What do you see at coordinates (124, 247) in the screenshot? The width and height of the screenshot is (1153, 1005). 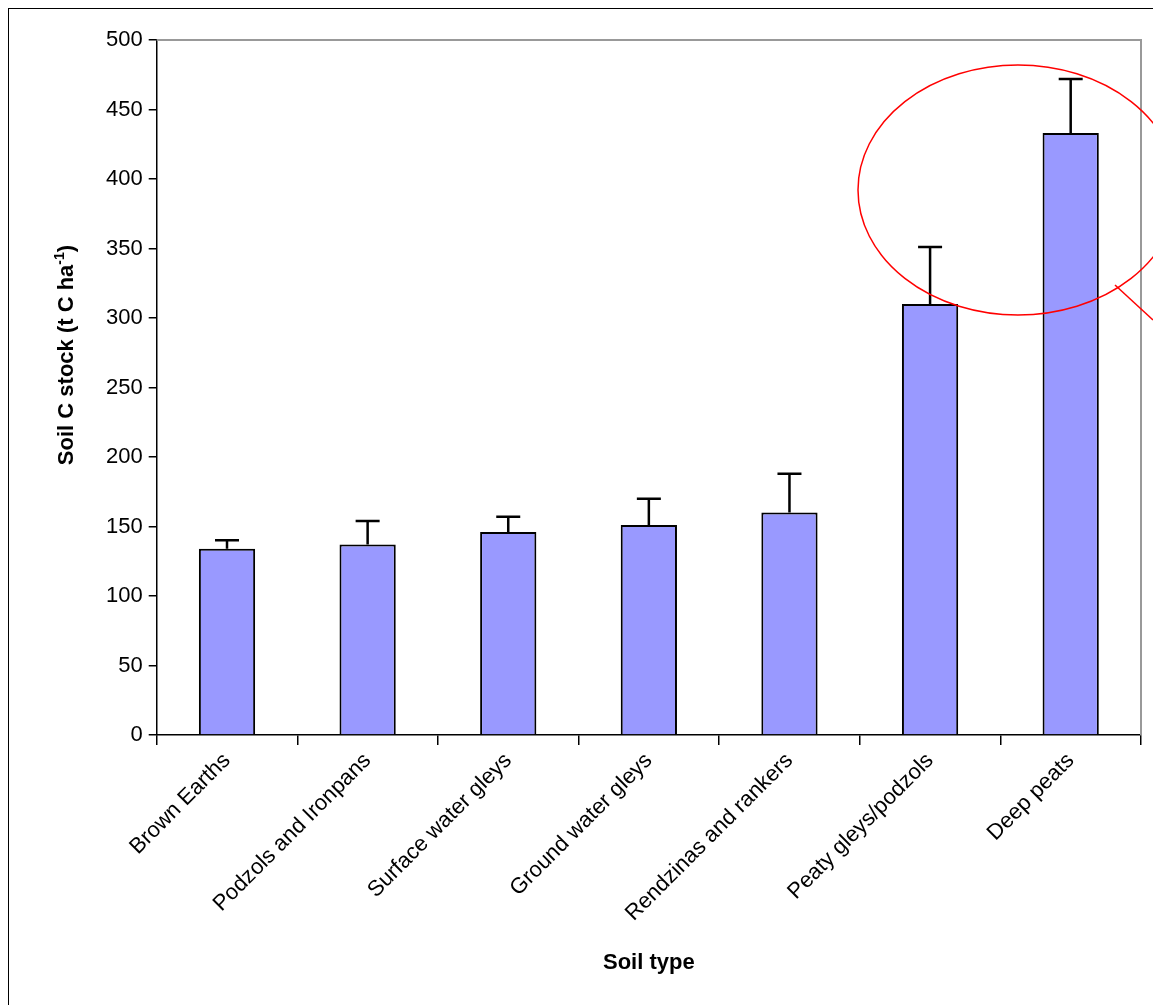 I see `y-tick-label: 350` at bounding box center [124, 247].